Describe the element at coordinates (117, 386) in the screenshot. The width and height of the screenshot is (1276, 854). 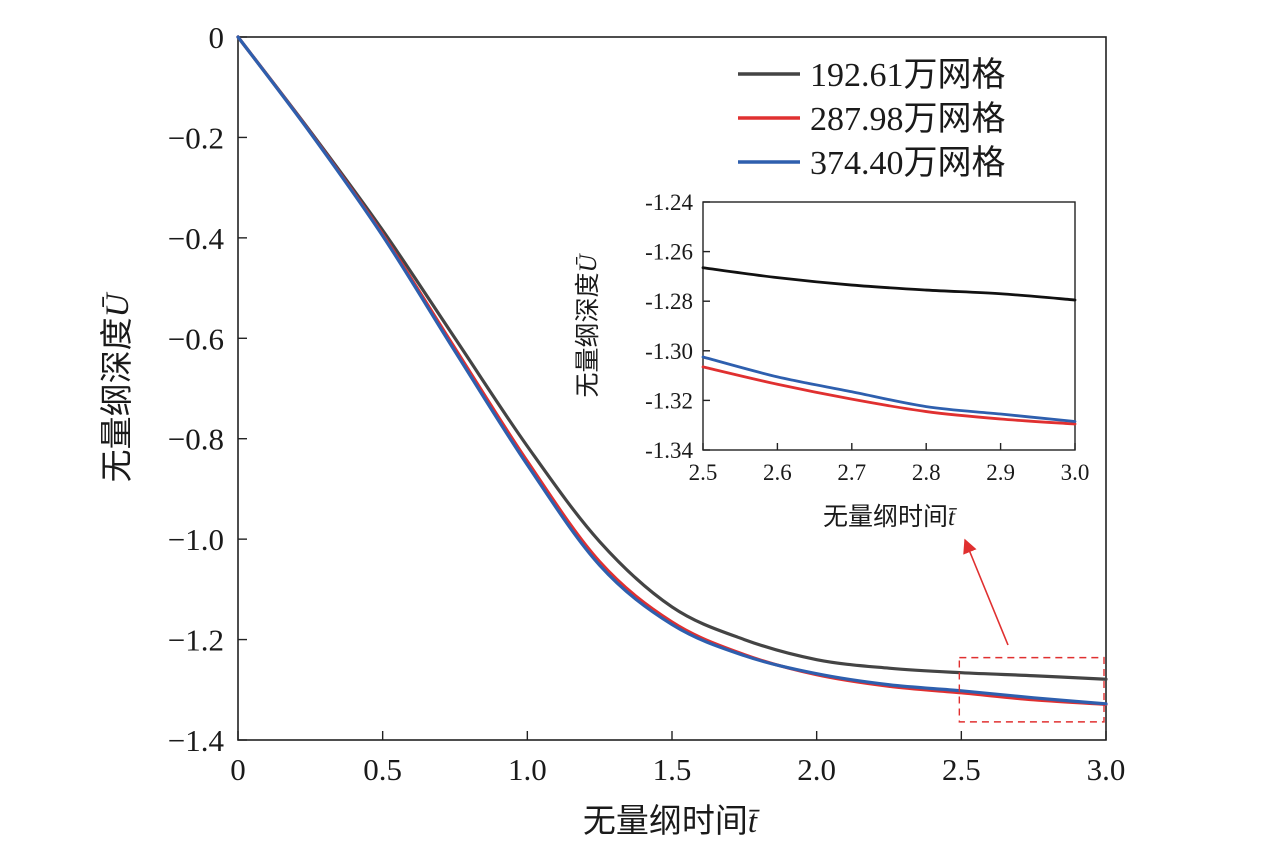
I see `main-y-axis-label: 无量纲深度Ū` at that location.